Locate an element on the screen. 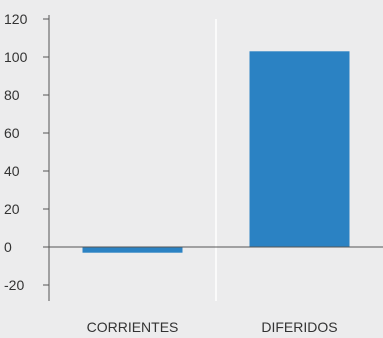  y-tick-label: 120 is located at coordinates (16, 19).